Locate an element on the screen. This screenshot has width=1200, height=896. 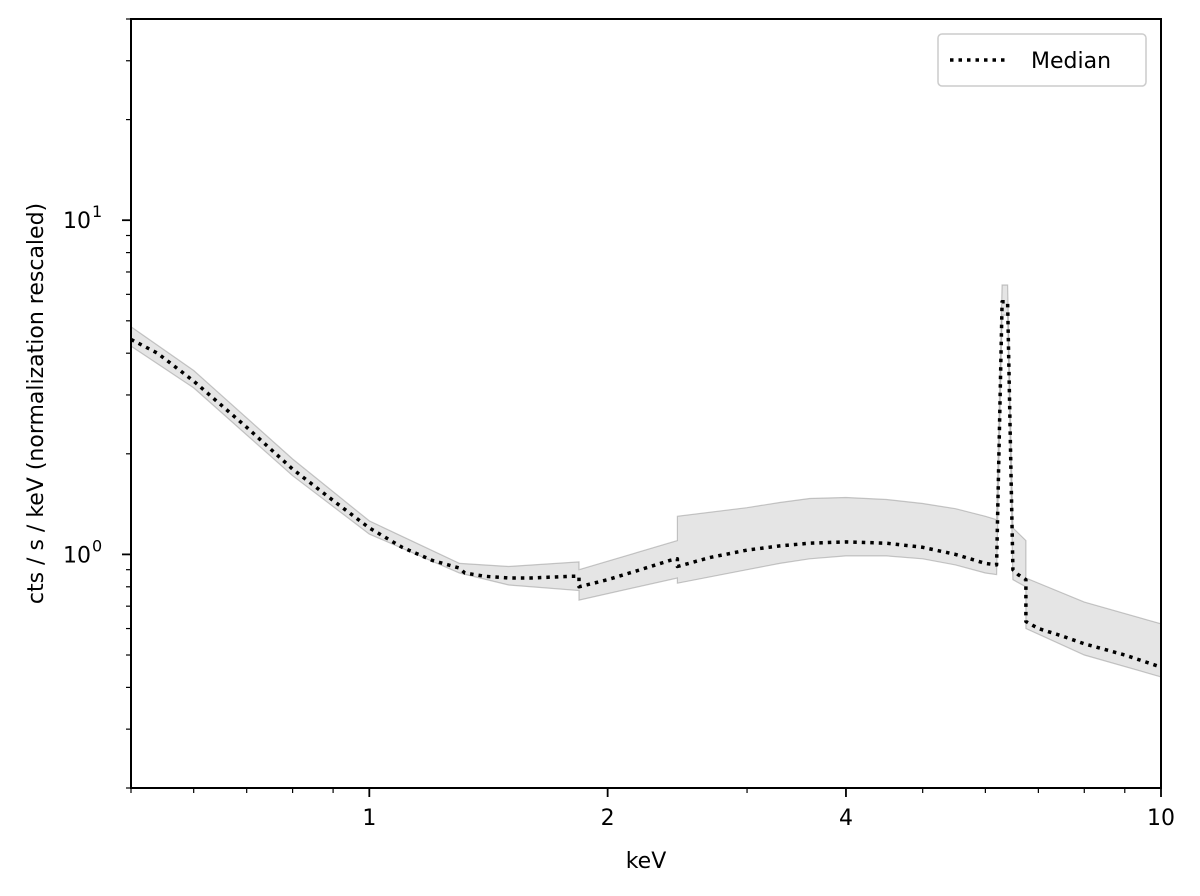
y-tick-label-exponent: 1 is located at coordinates (97, 211).